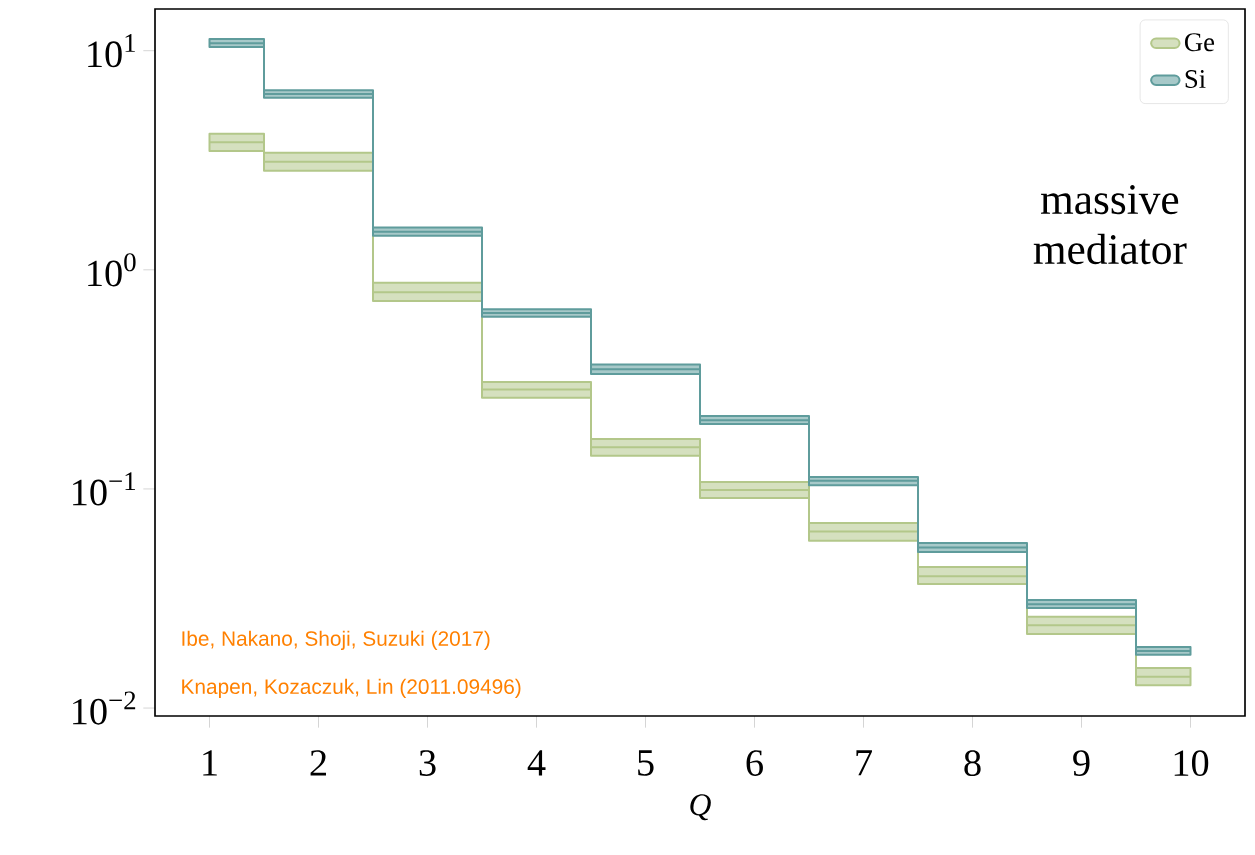 The width and height of the screenshot is (1255, 855). What do you see at coordinates (336, 640) in the screenshot?
I see `annotation: Ibe, Nakano, Shoji, Suzuki (2017)` at bounding box center [336, 640].